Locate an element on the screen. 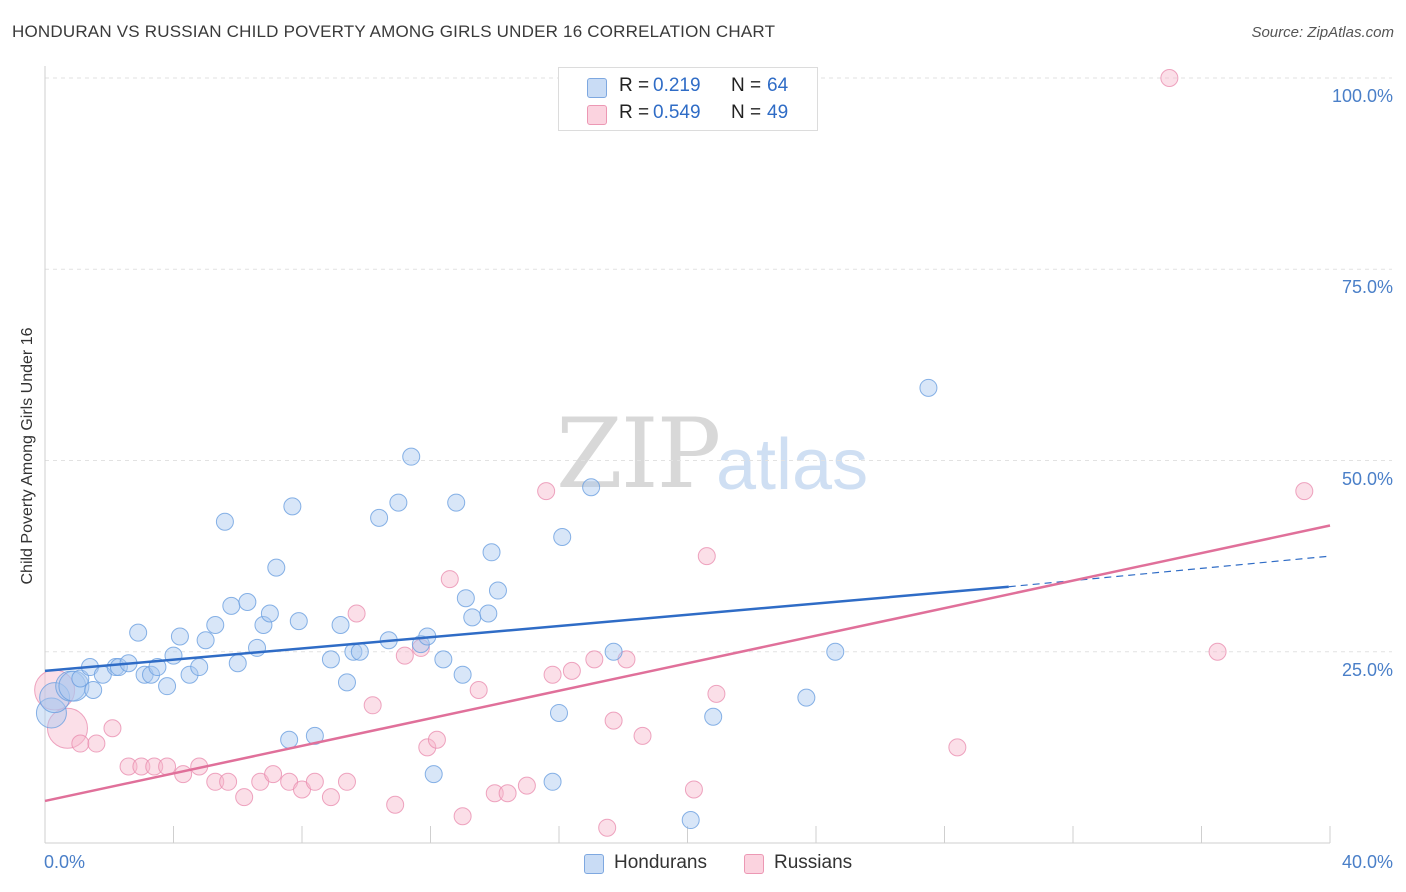 Image resolution: width=1406 pixels, height=892 pixels. legend-n-value: 49 is located at coordinates (778, 112).